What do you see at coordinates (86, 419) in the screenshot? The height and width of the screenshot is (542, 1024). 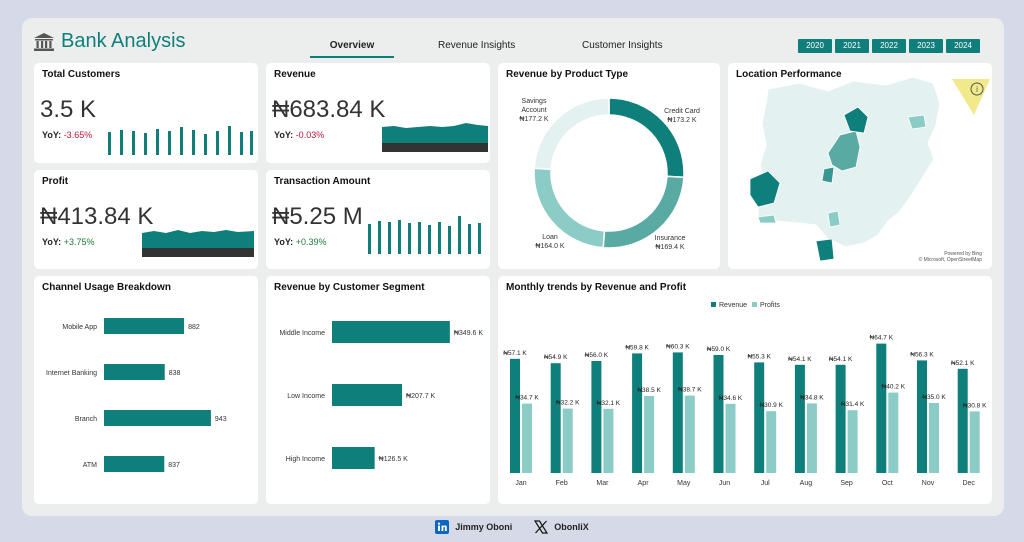 I see `category-label: Branch` at bounding box center [86, 419].